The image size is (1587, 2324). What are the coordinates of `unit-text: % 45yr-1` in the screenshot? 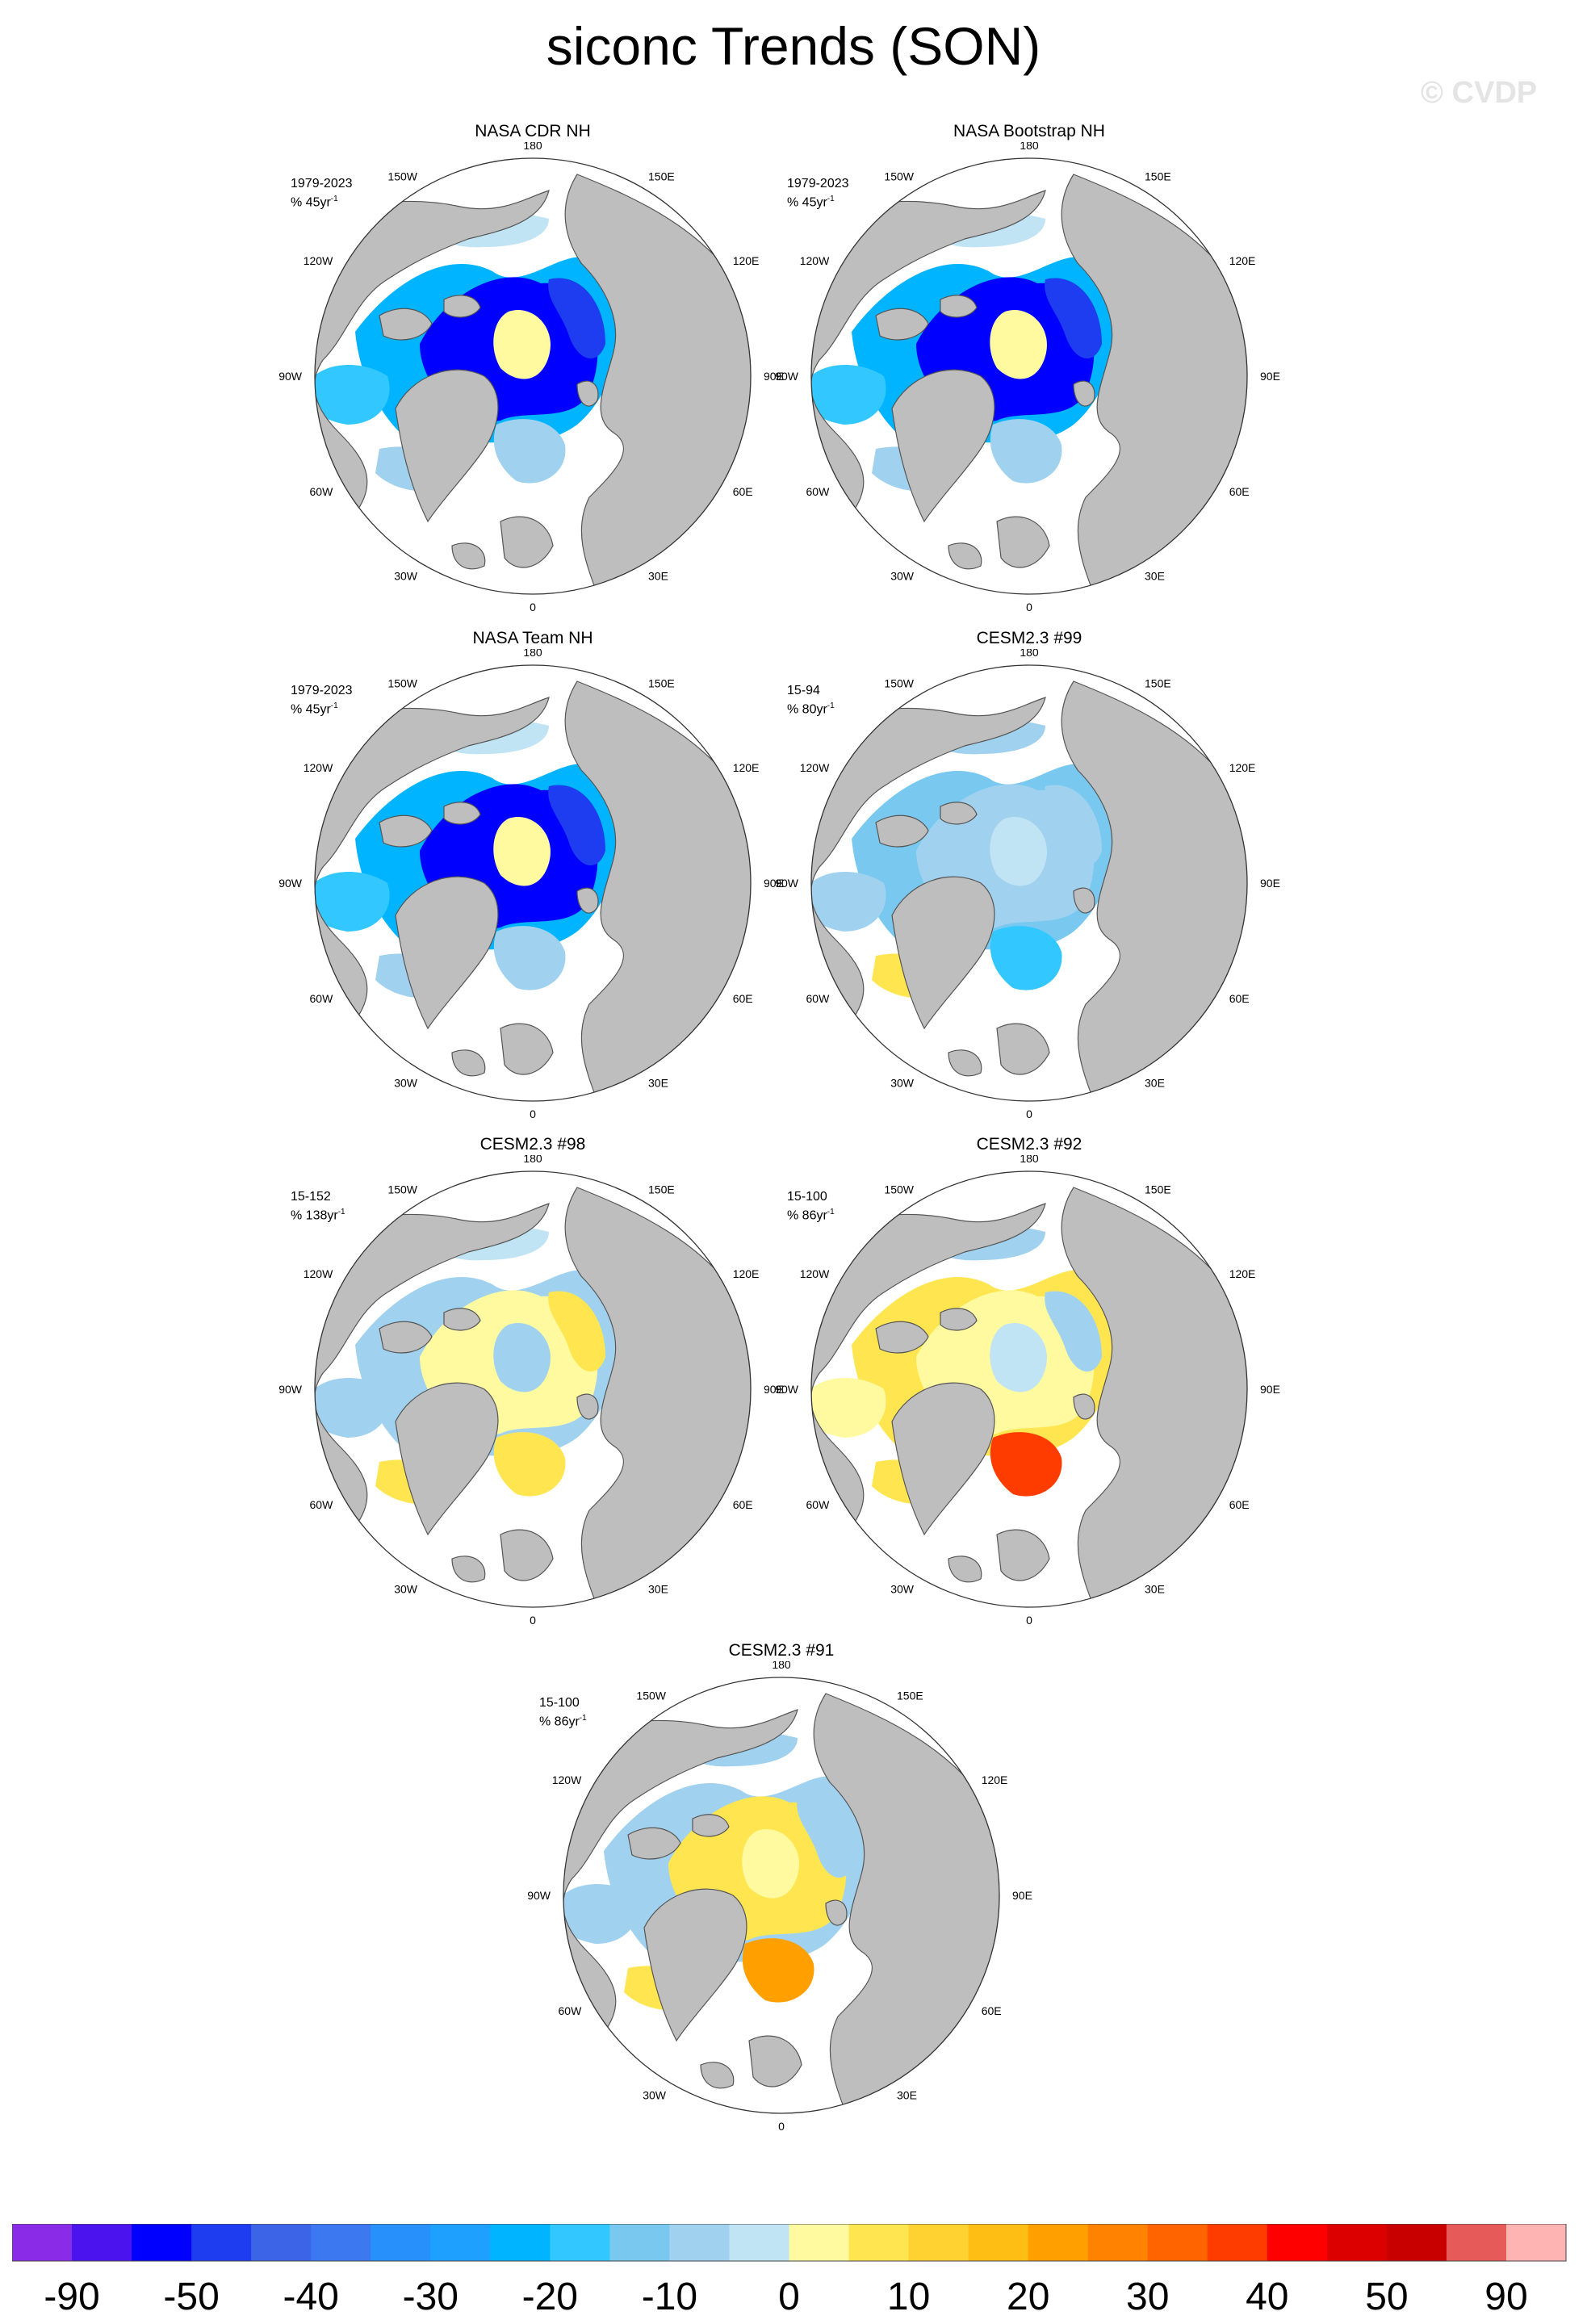 It's located at (322, 707).